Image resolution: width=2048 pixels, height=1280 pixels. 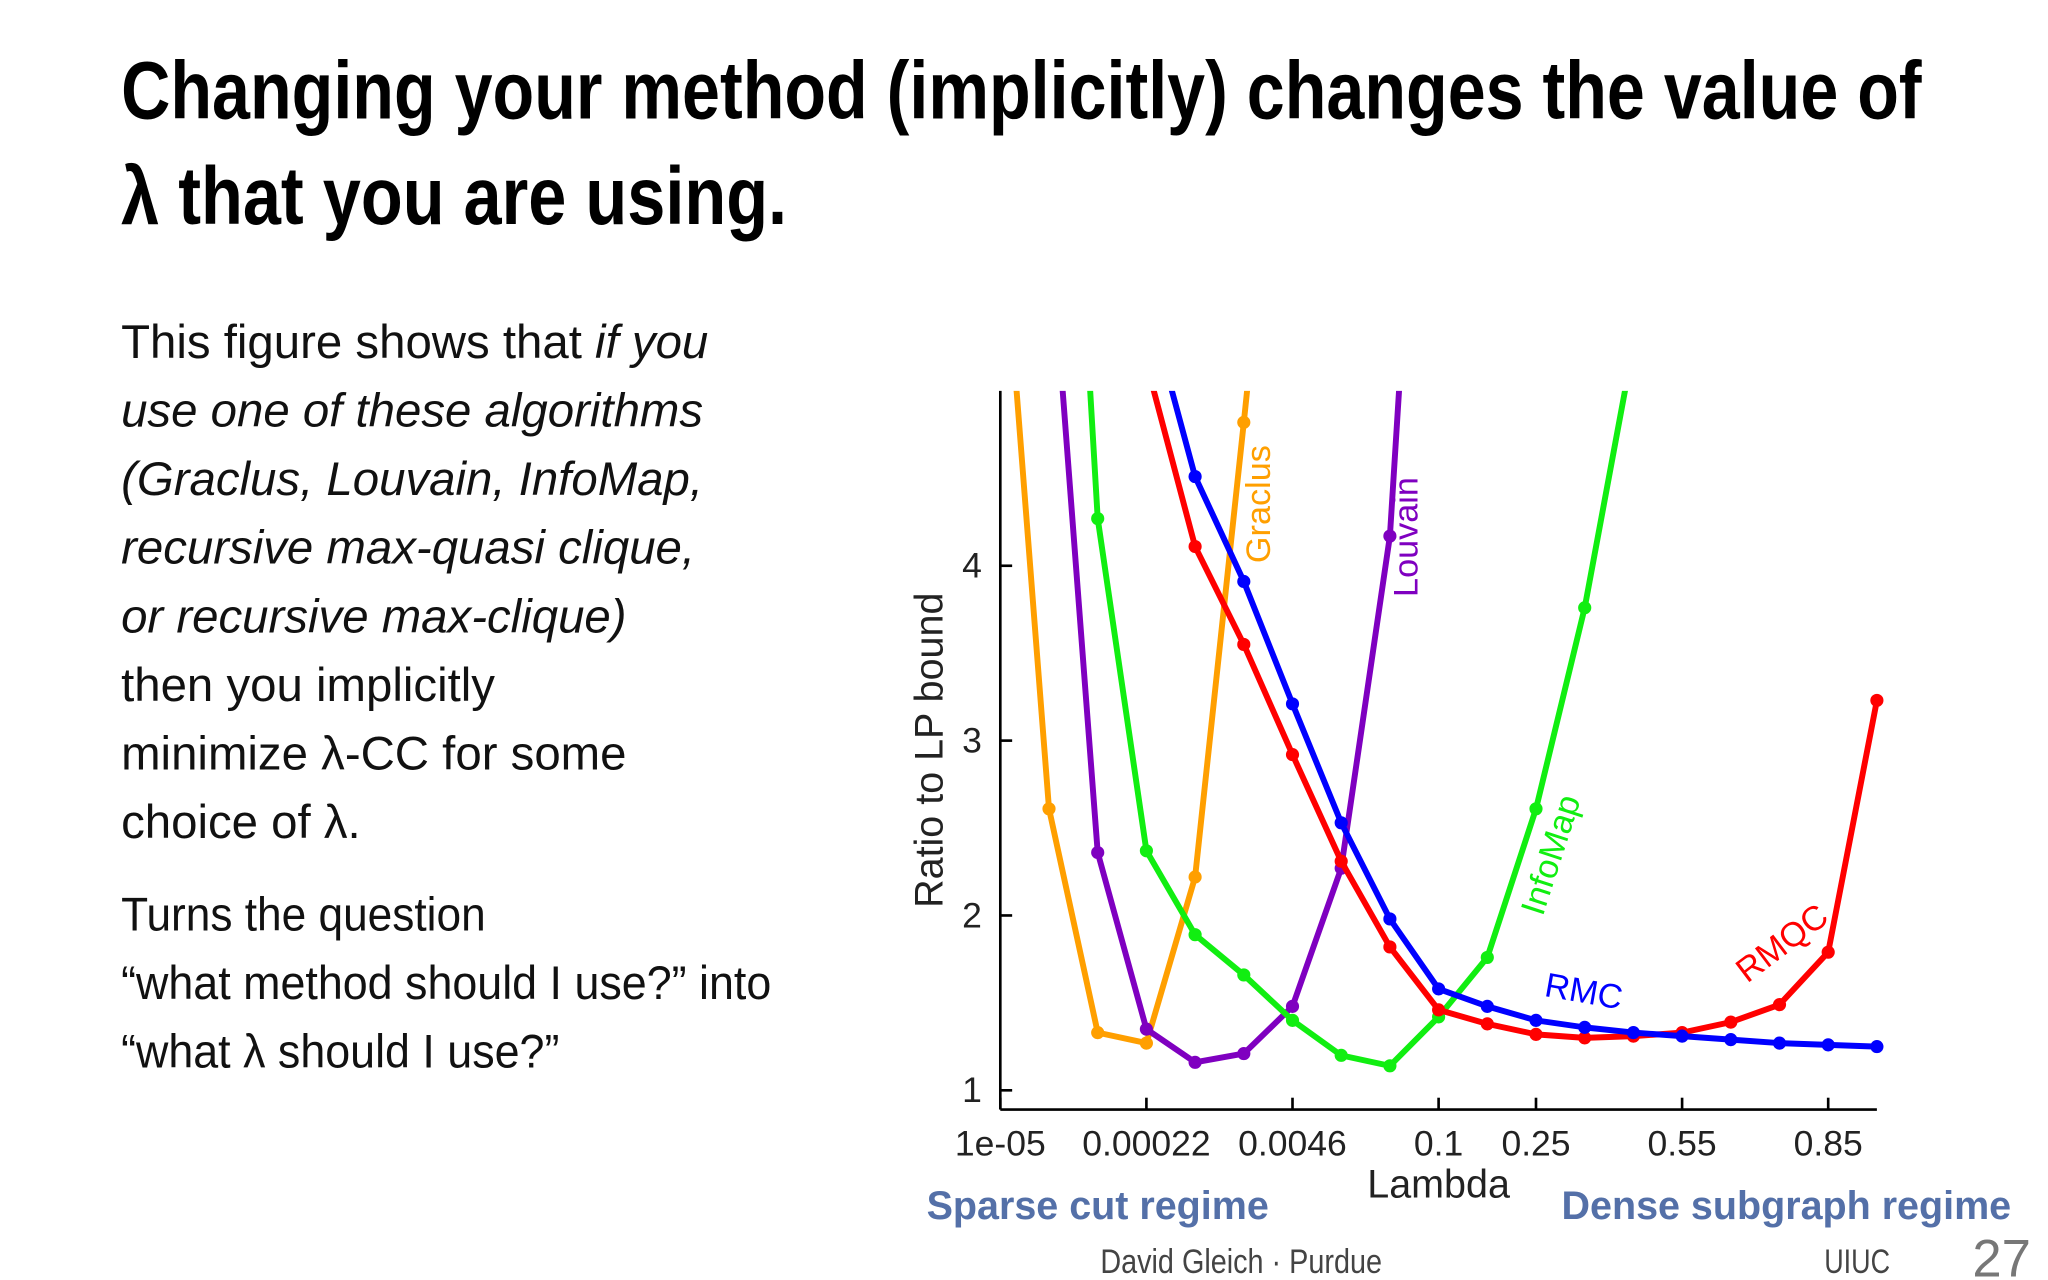 What do you see at coordinates (972, 1090) in the screenshot?
I see `y-tick-label: 1` at bounding box center [972, 1090].